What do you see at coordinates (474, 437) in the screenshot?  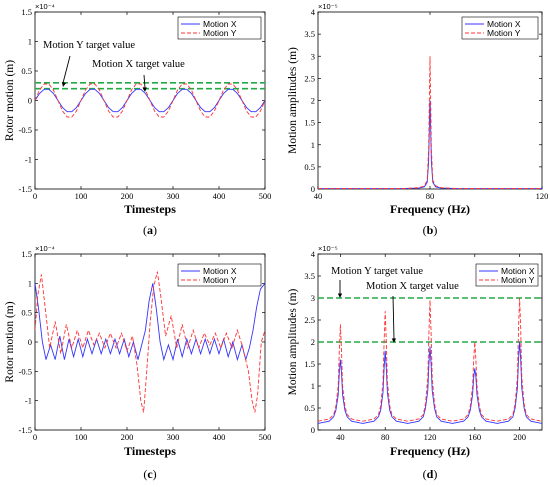 I see `x-tick-label: 160` at bounding box center [474, 437].